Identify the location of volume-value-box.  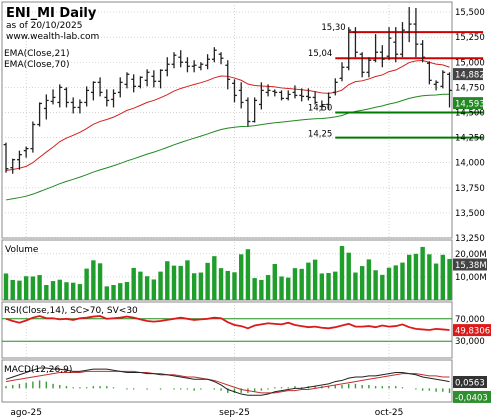
(470, 264).